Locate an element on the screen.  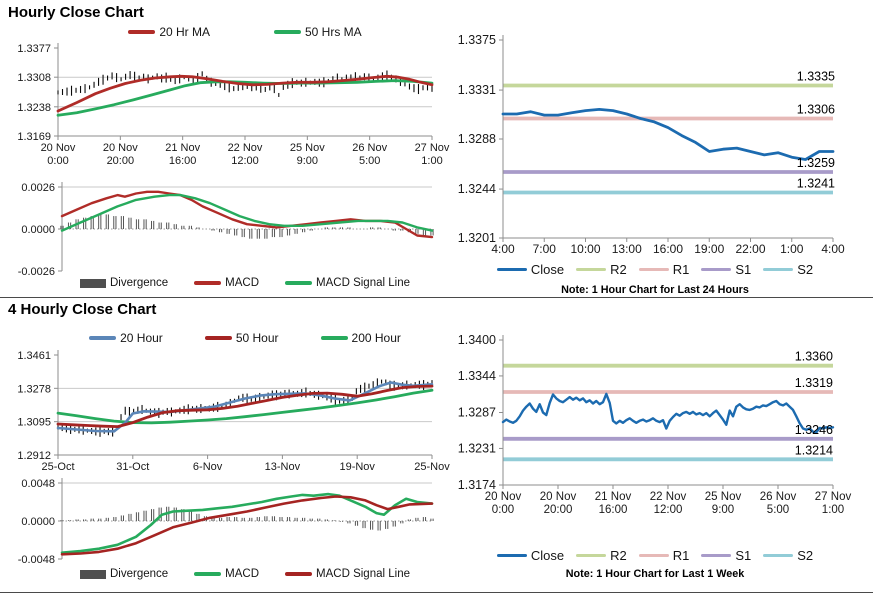
four-hourly-macd-legend: Divergence MACD MACD Signal Line is located at coordinates (245, 574).